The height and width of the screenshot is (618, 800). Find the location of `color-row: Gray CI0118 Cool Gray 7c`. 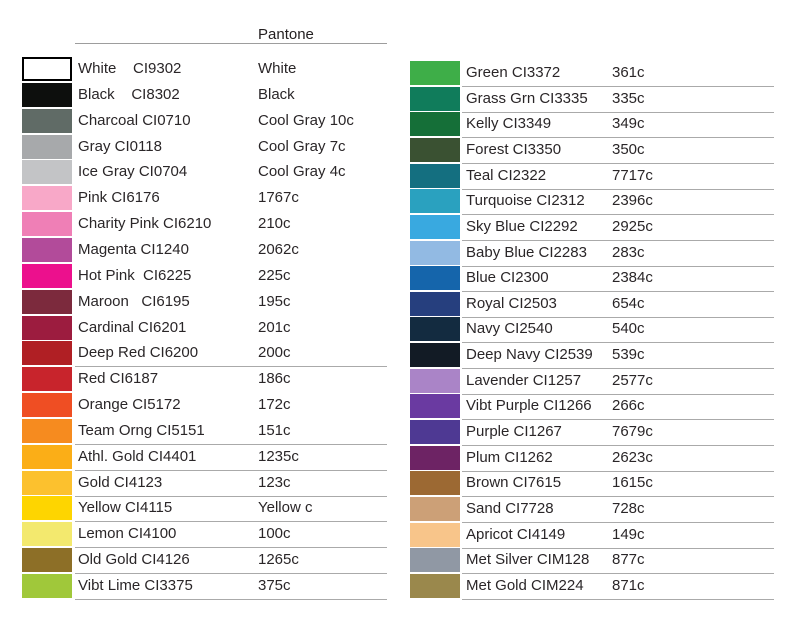

color-row: Gray CI0118 Cool Gray 7c is located at coordinates (206, 148).